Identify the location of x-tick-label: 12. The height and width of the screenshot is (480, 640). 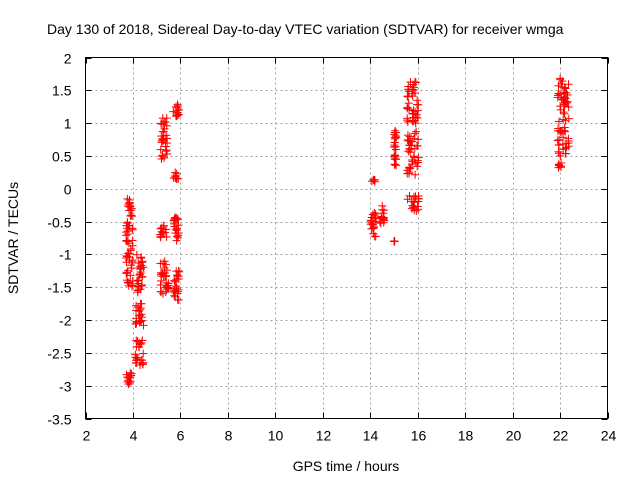
(324, 436).